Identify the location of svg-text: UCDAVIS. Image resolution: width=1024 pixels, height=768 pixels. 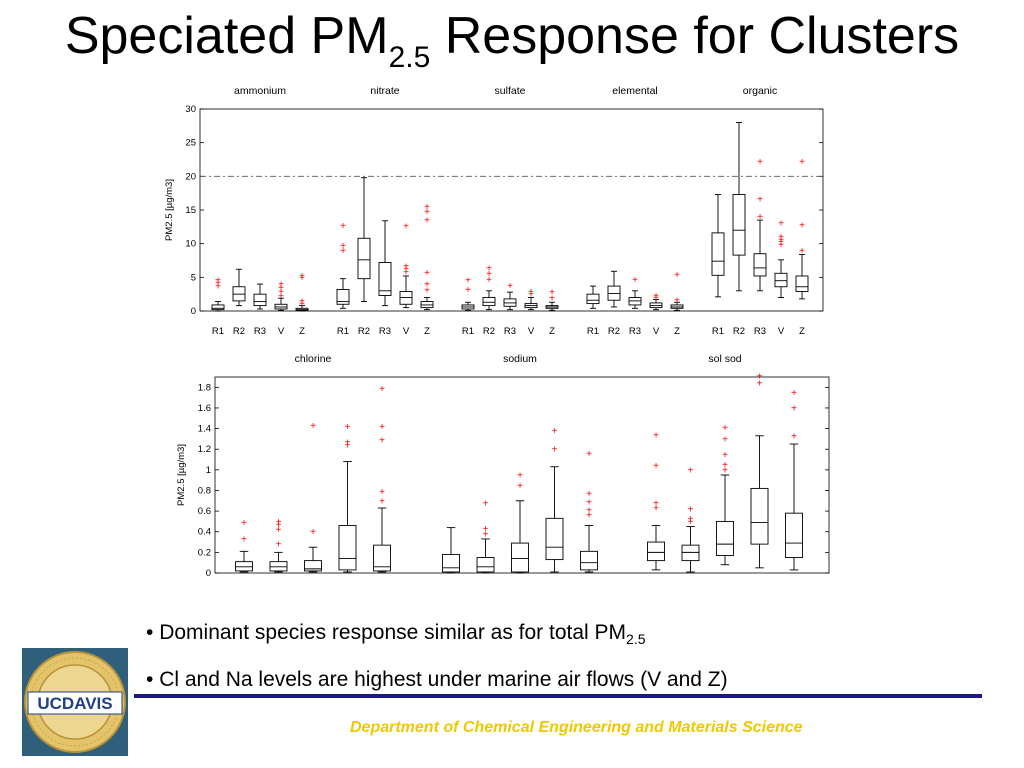
(74, 703).